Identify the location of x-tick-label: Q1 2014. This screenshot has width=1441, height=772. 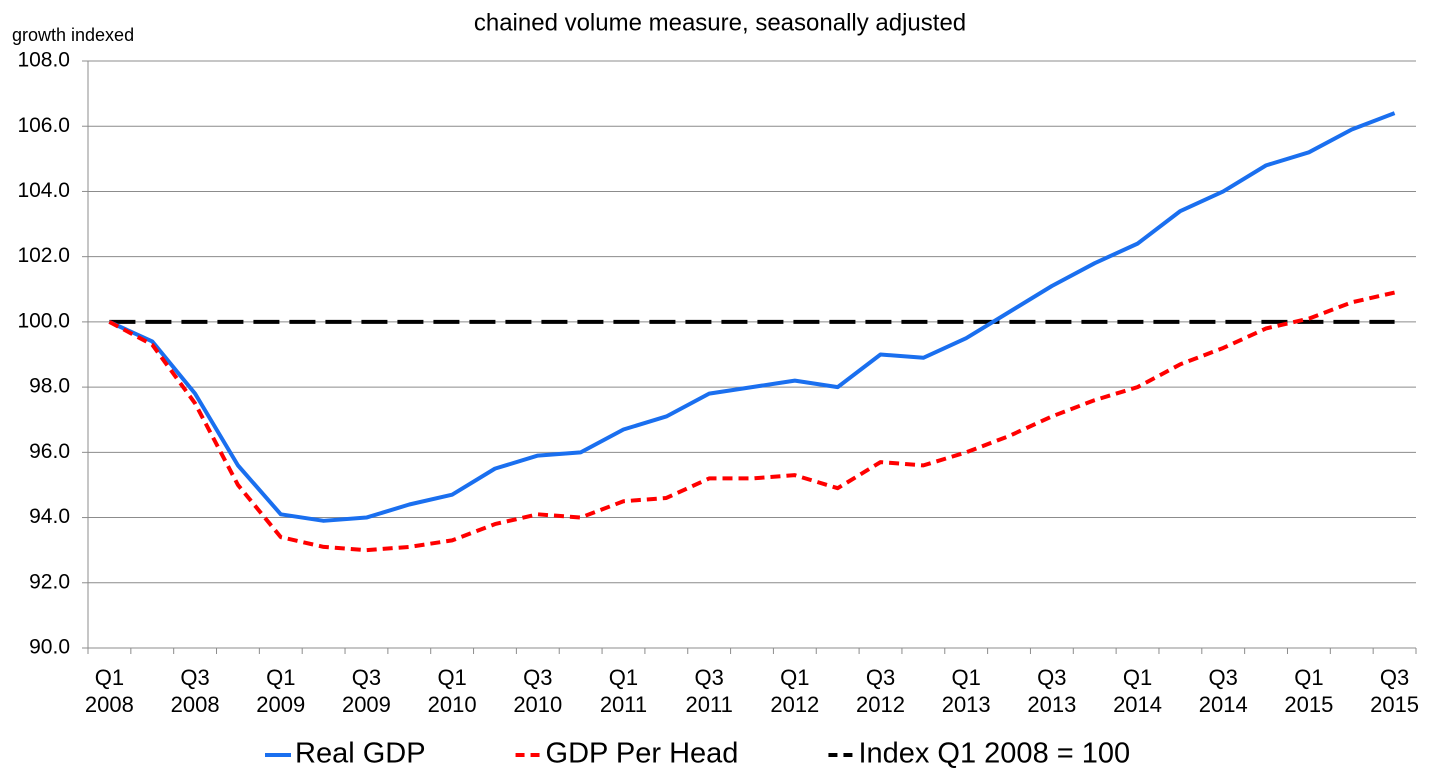
(1138, 691).